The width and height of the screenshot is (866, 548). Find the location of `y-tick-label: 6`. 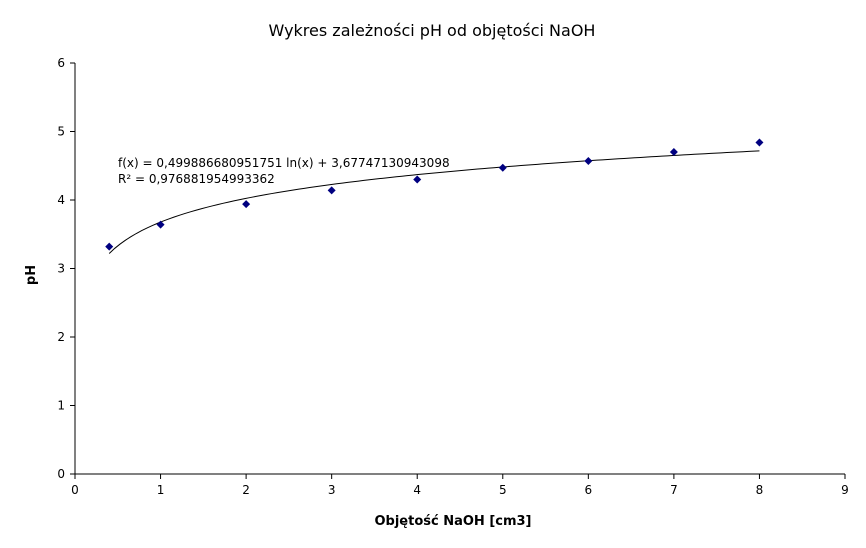

y-tick-label: 6 is located at coordinates (61, 63).